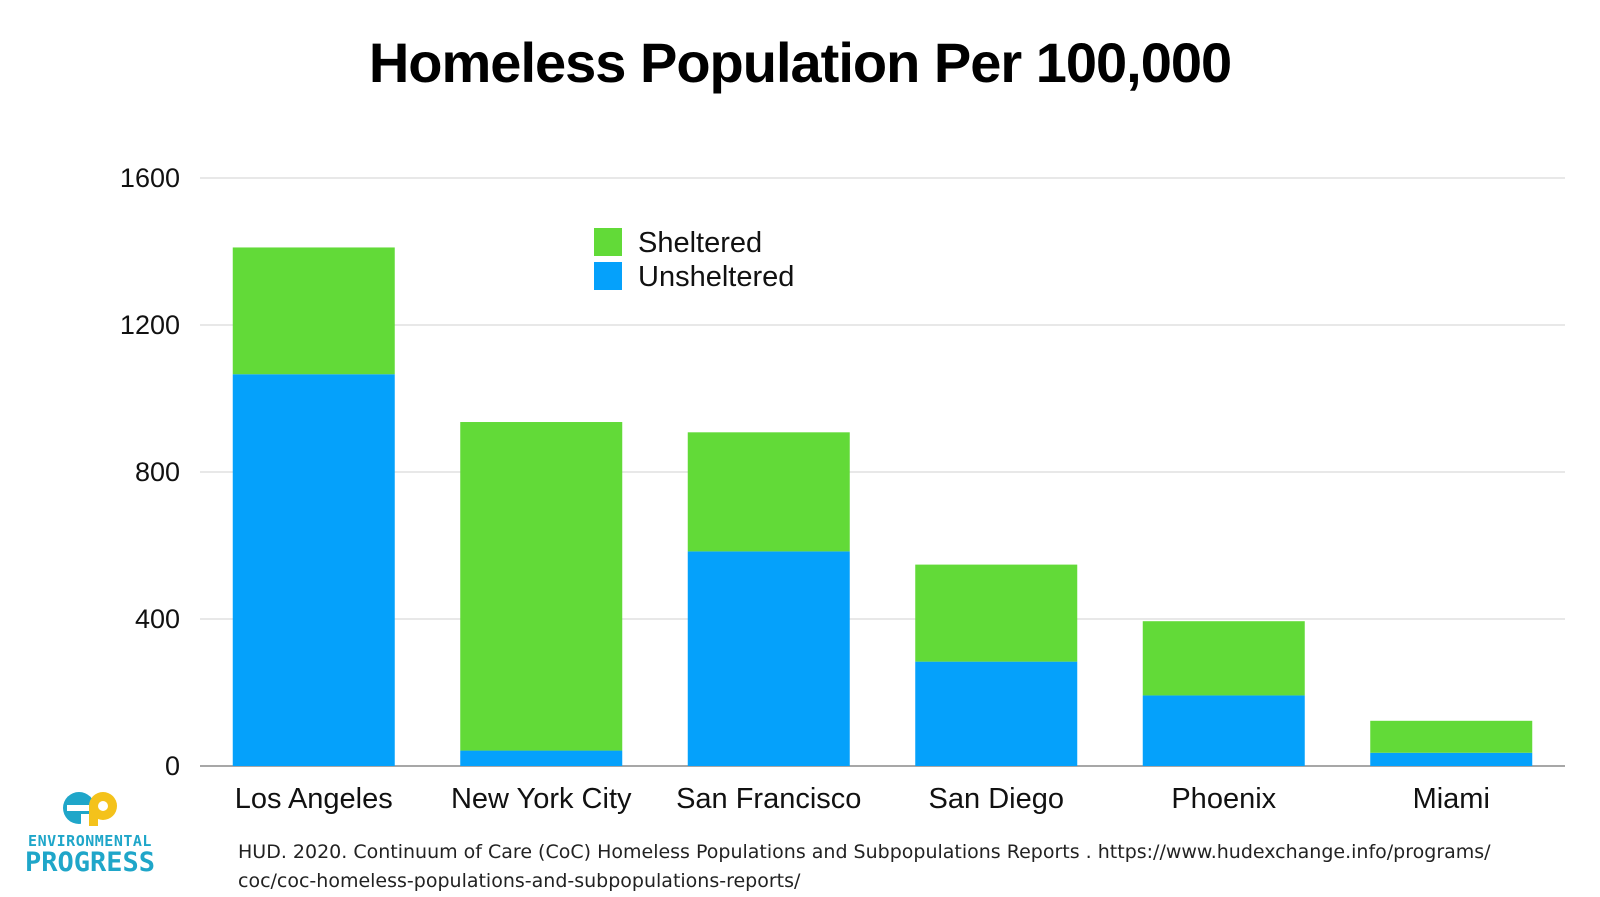 The height and width of the screenshot is (897, 1600). Describe the element at coordinates (90, 862) in the screenshot. I see `logo-text-progress: PROGRESS` at that location.